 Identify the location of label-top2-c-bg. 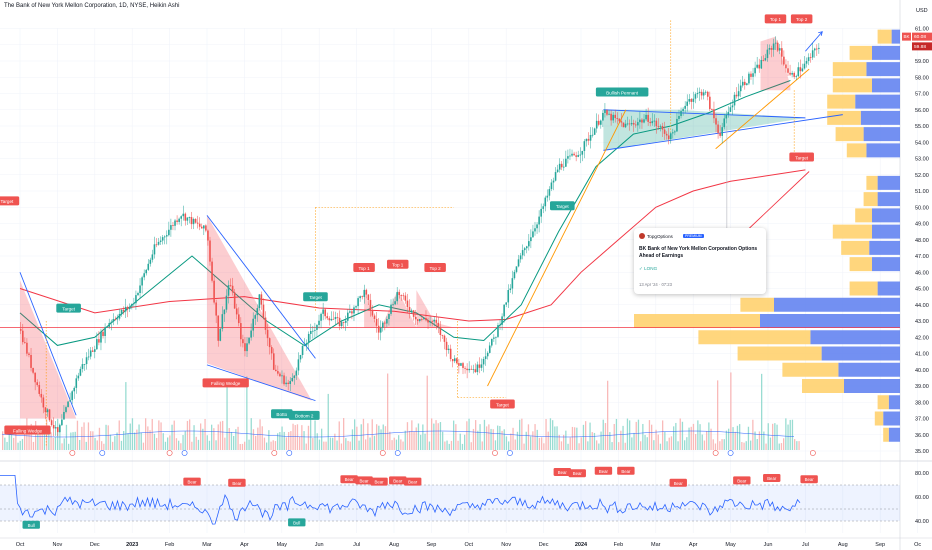
(801, 19).